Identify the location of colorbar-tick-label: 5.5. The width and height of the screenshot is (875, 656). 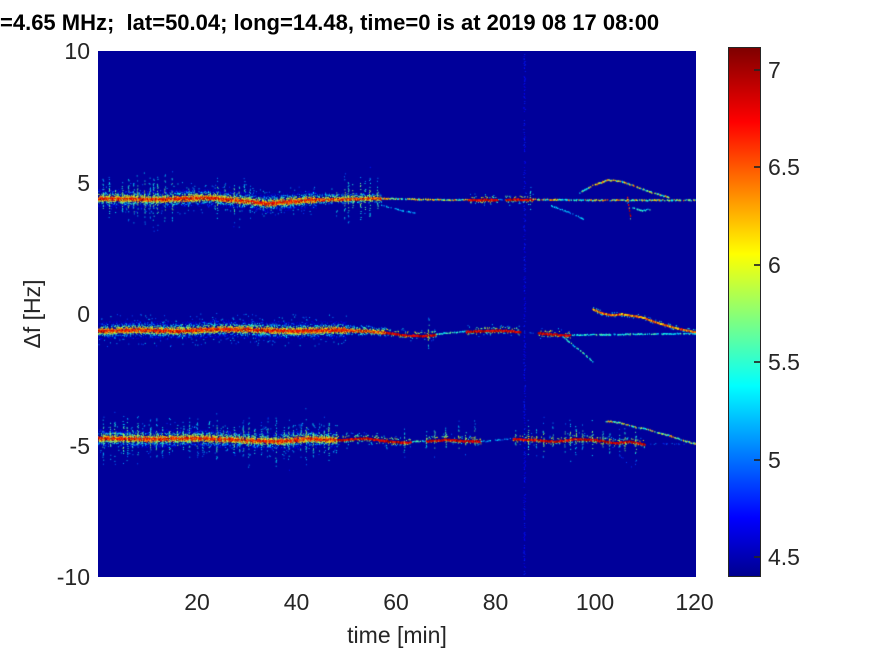
(784, 362).